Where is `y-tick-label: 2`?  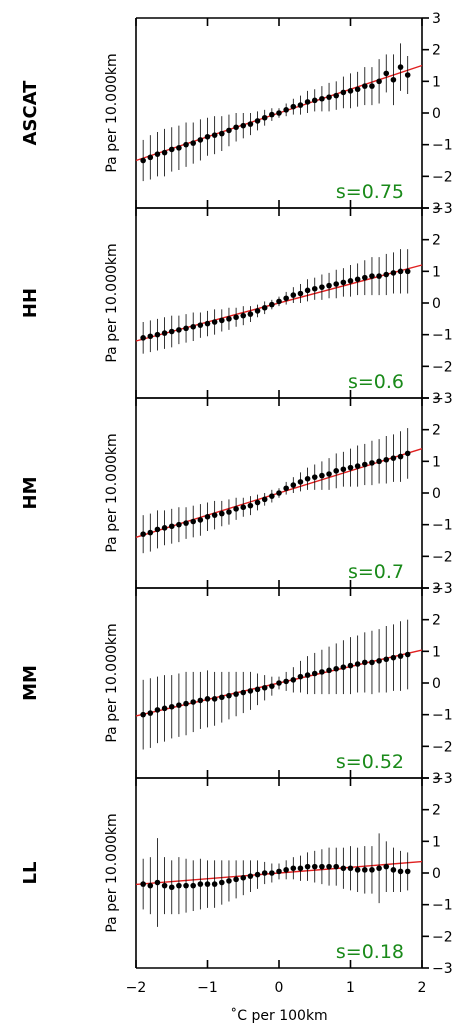
y-tick-label: 2 is located at coordinates (436, 431).